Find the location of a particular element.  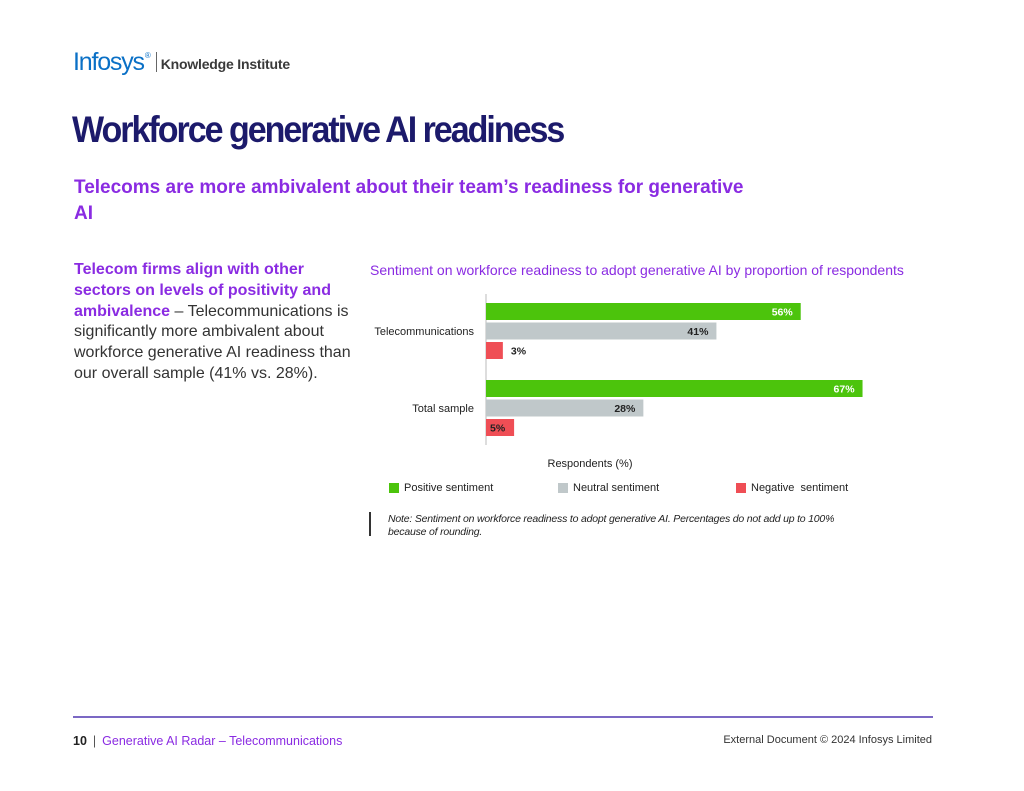

page-number: 10 is located at coordinates (80, 741).